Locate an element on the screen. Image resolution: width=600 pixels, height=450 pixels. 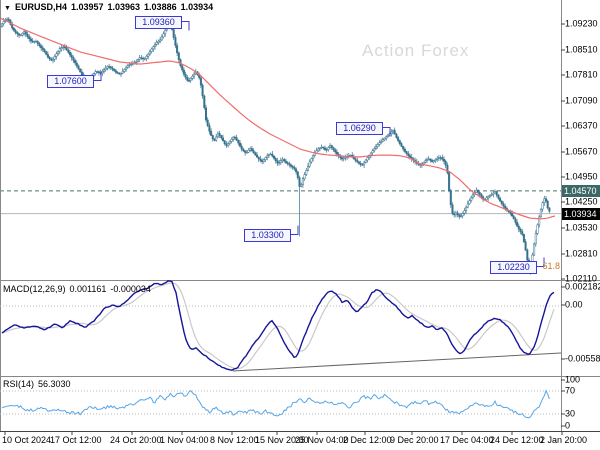
price-axis-label: 1.09230 is located at coordinates (581, 23).